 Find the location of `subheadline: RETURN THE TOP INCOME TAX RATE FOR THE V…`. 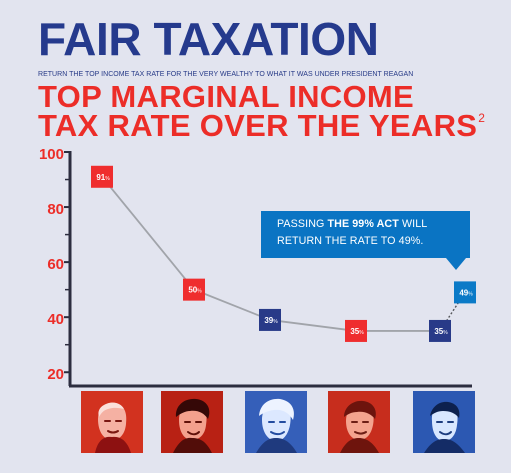

subheadline: RETURN THE TOP INCOME TAX RATE FOR THE V… is located at coordinates (226, 74).